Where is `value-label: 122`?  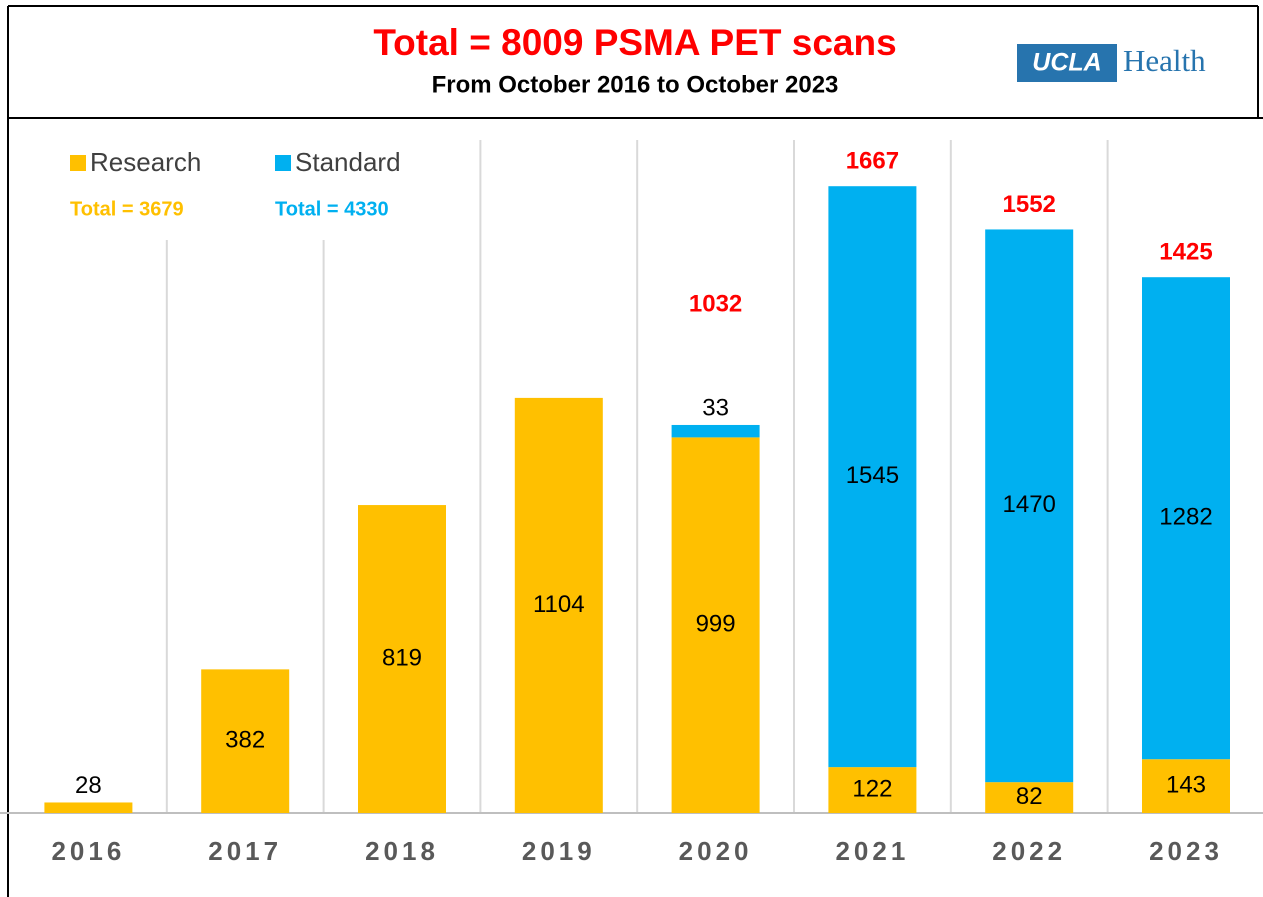 value-label: 122 is located at coordinates (872, 788).